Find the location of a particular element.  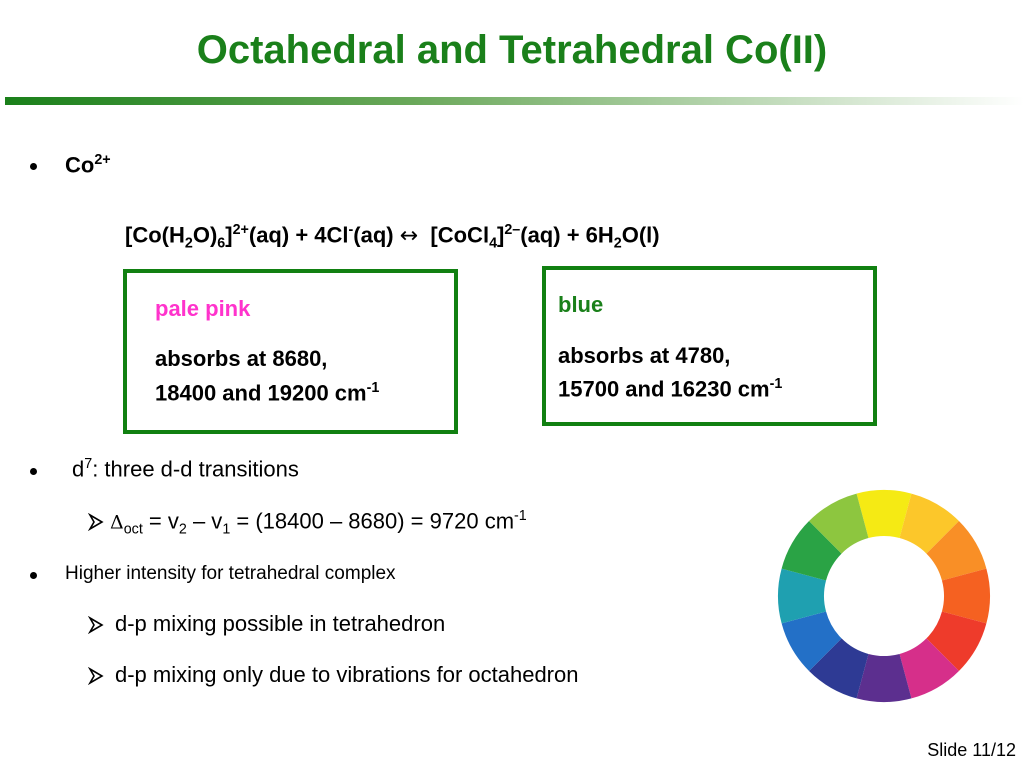

text: = v is located at coordinates (160, 521).